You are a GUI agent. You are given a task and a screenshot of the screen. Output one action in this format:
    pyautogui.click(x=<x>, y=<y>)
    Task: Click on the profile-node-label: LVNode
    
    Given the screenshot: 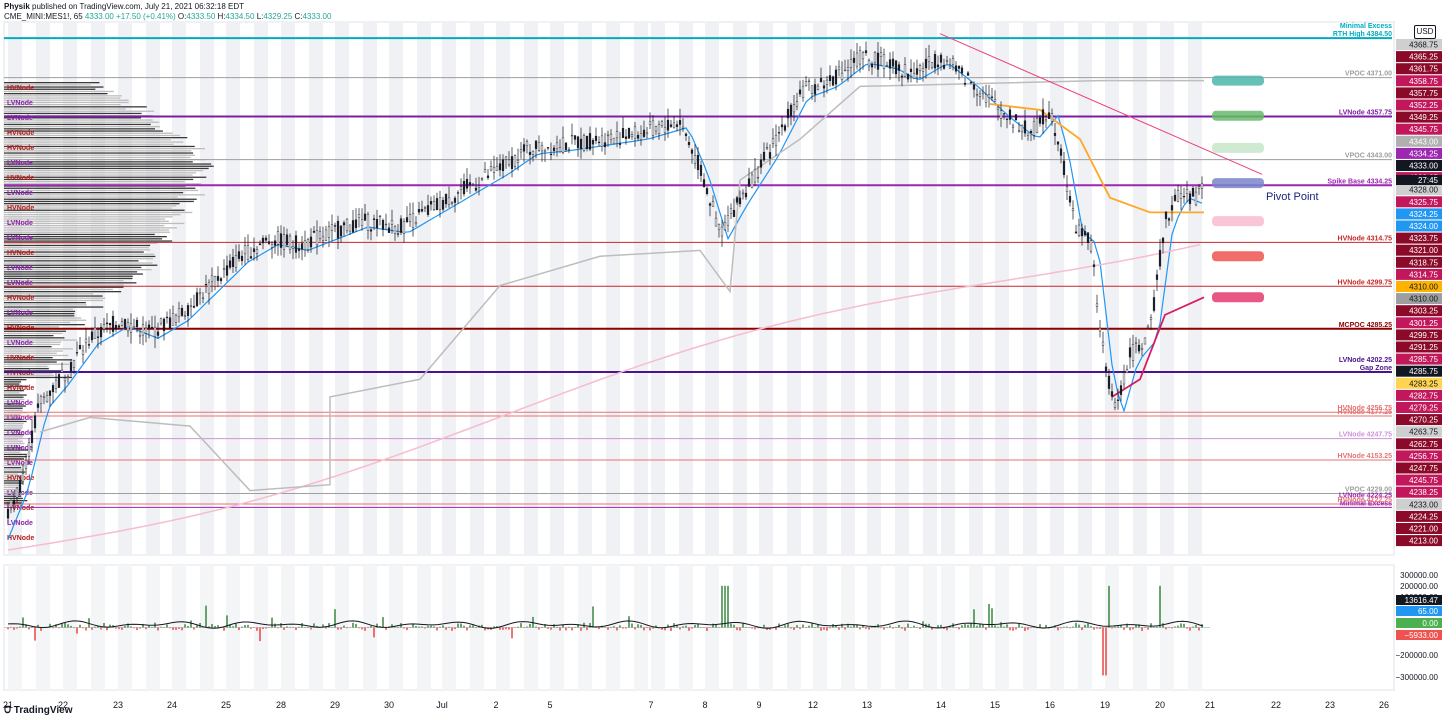 What is the action you would take?
    pyautogui.click(x=20, y=193)
    